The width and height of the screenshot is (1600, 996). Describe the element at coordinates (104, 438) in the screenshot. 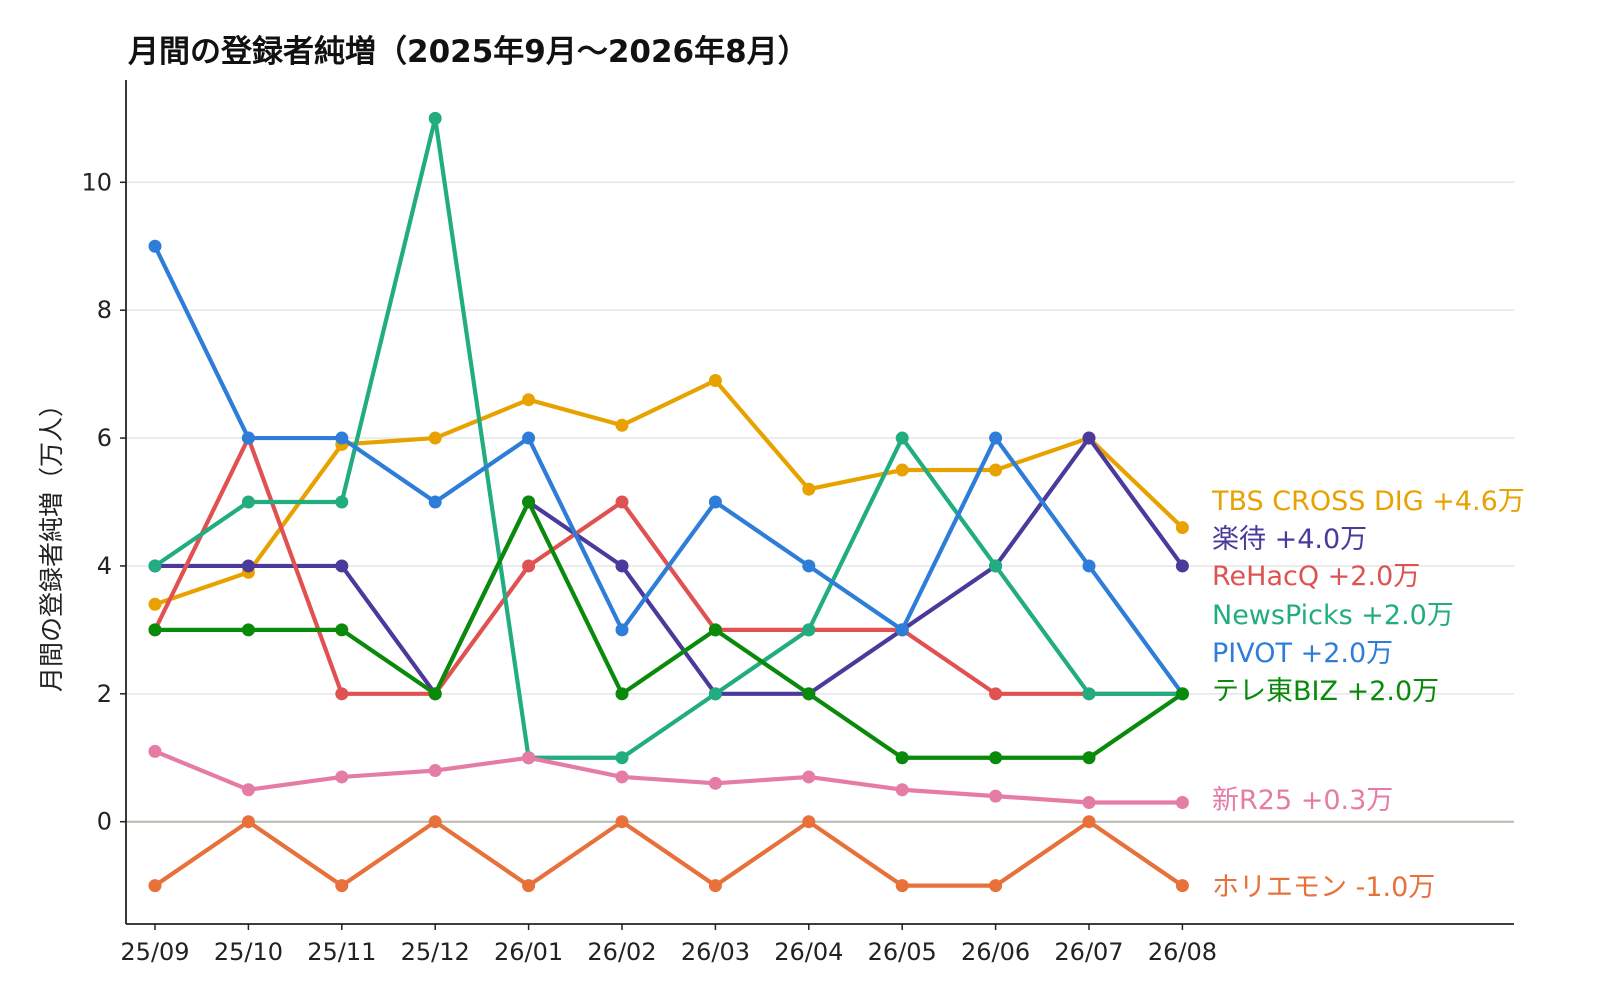

I see `y-tick-label: 6` at that location.